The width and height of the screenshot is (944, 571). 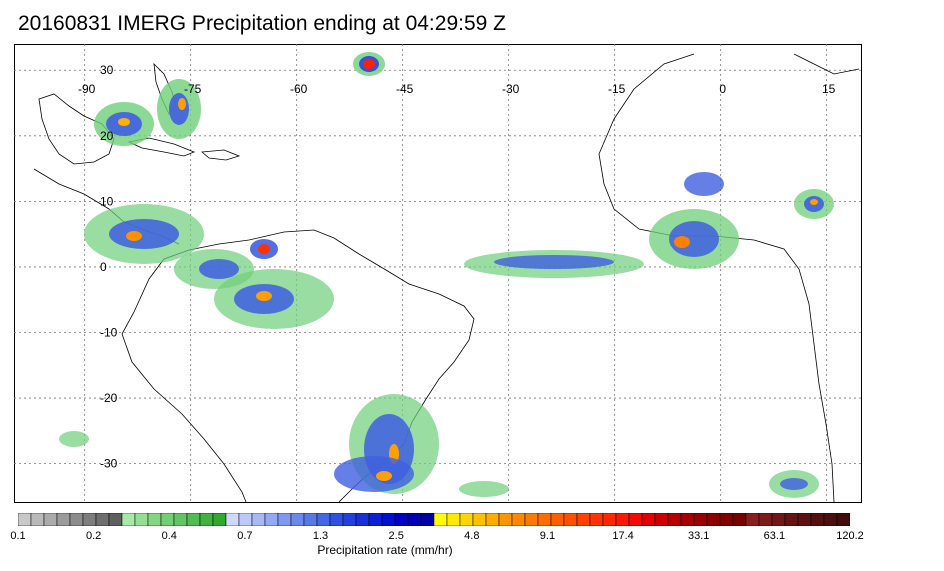 What do you see at coordinates (109, 464) in the screenshot?
I see `latitude-label: -30` at bounding box center [109, 464].